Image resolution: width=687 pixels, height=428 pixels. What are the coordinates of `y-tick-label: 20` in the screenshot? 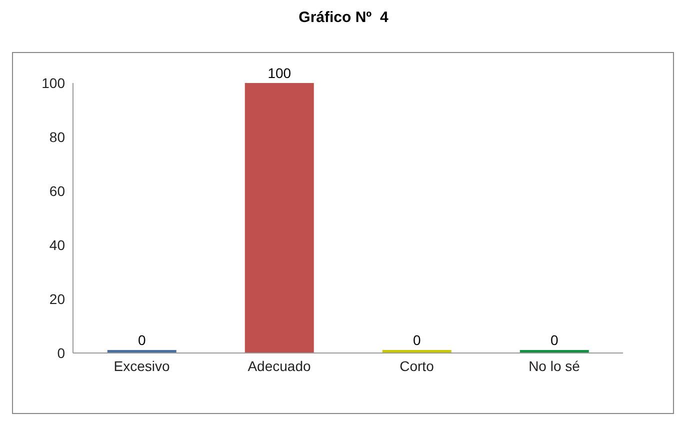 It's located at (57, 298).